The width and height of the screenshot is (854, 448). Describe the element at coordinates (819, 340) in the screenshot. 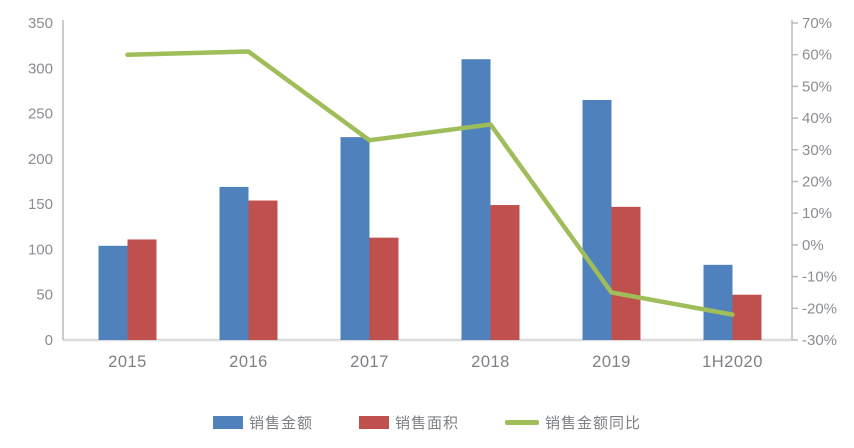

I see `right-axis-tick-label: -30%` at that location.